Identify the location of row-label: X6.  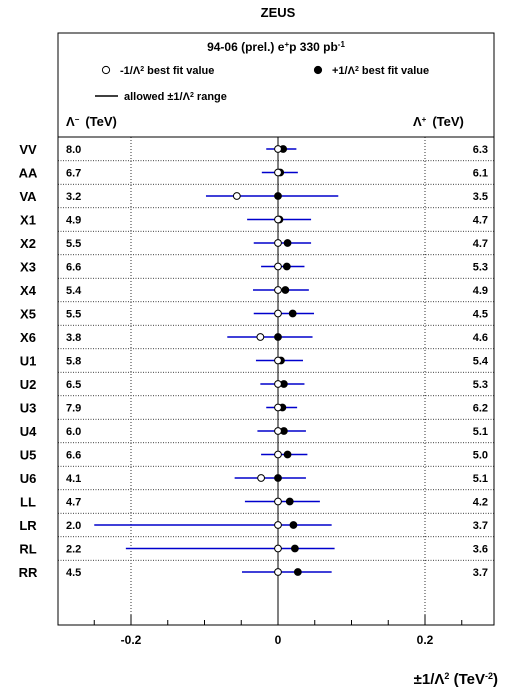
(28, 337).